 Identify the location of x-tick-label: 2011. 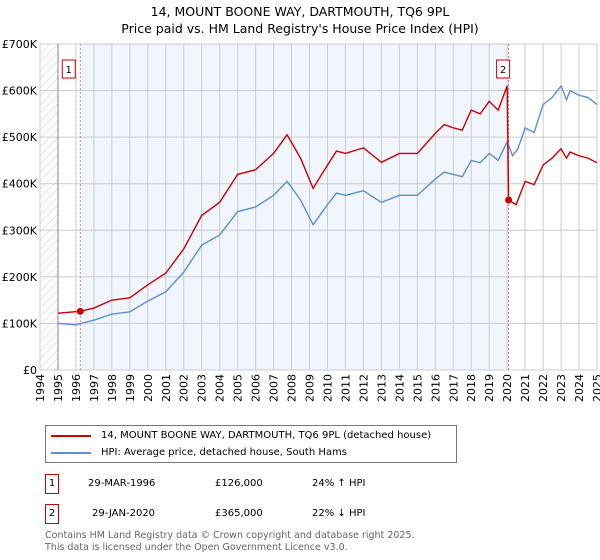
(345, 388).